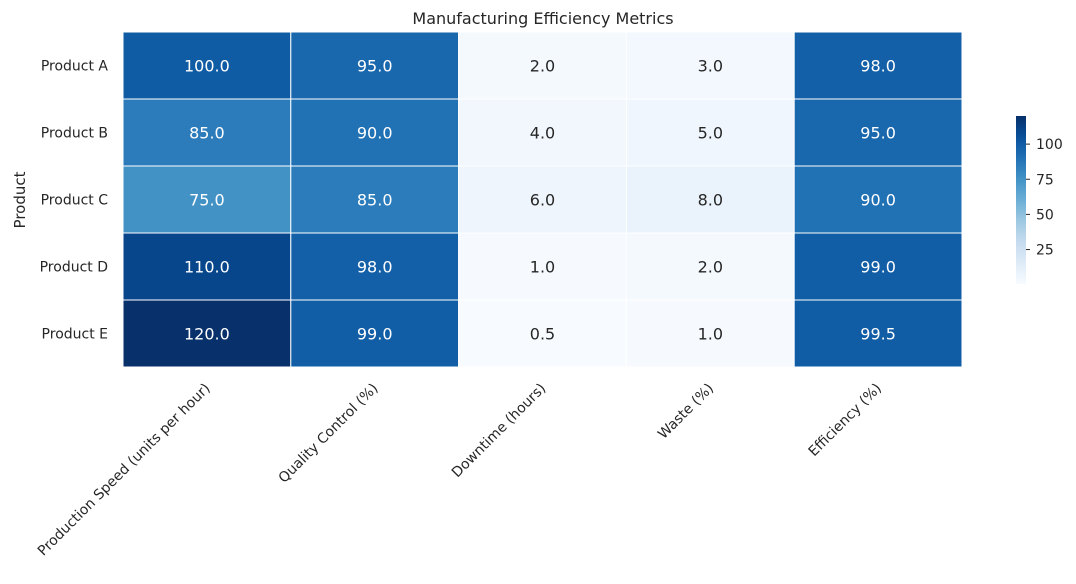 The height and width of the screenshot is (584, 1076). I want to click on cell-value-label: 8.0, so click(710, 200).